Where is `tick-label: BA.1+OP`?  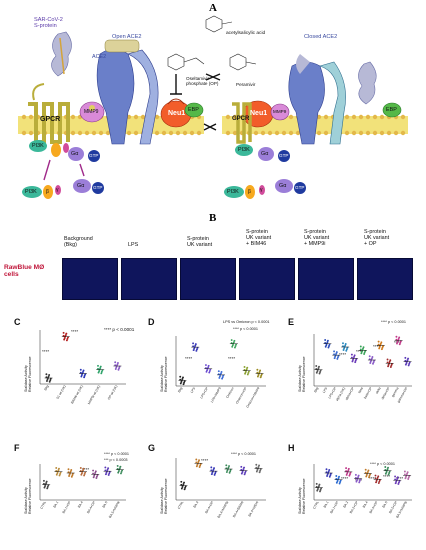 tick-label: BA.1+OP is located at coordinates (66, 508).